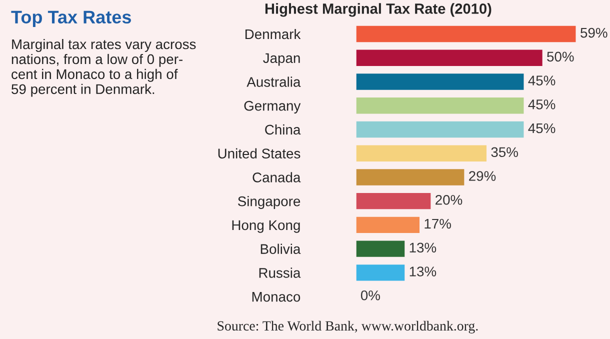 The height and width of the screenshot is (339, 610). Describe the element at coordinates (280, 249) in the screenshot. I see `y-tick-label: Bolivia` at that location.